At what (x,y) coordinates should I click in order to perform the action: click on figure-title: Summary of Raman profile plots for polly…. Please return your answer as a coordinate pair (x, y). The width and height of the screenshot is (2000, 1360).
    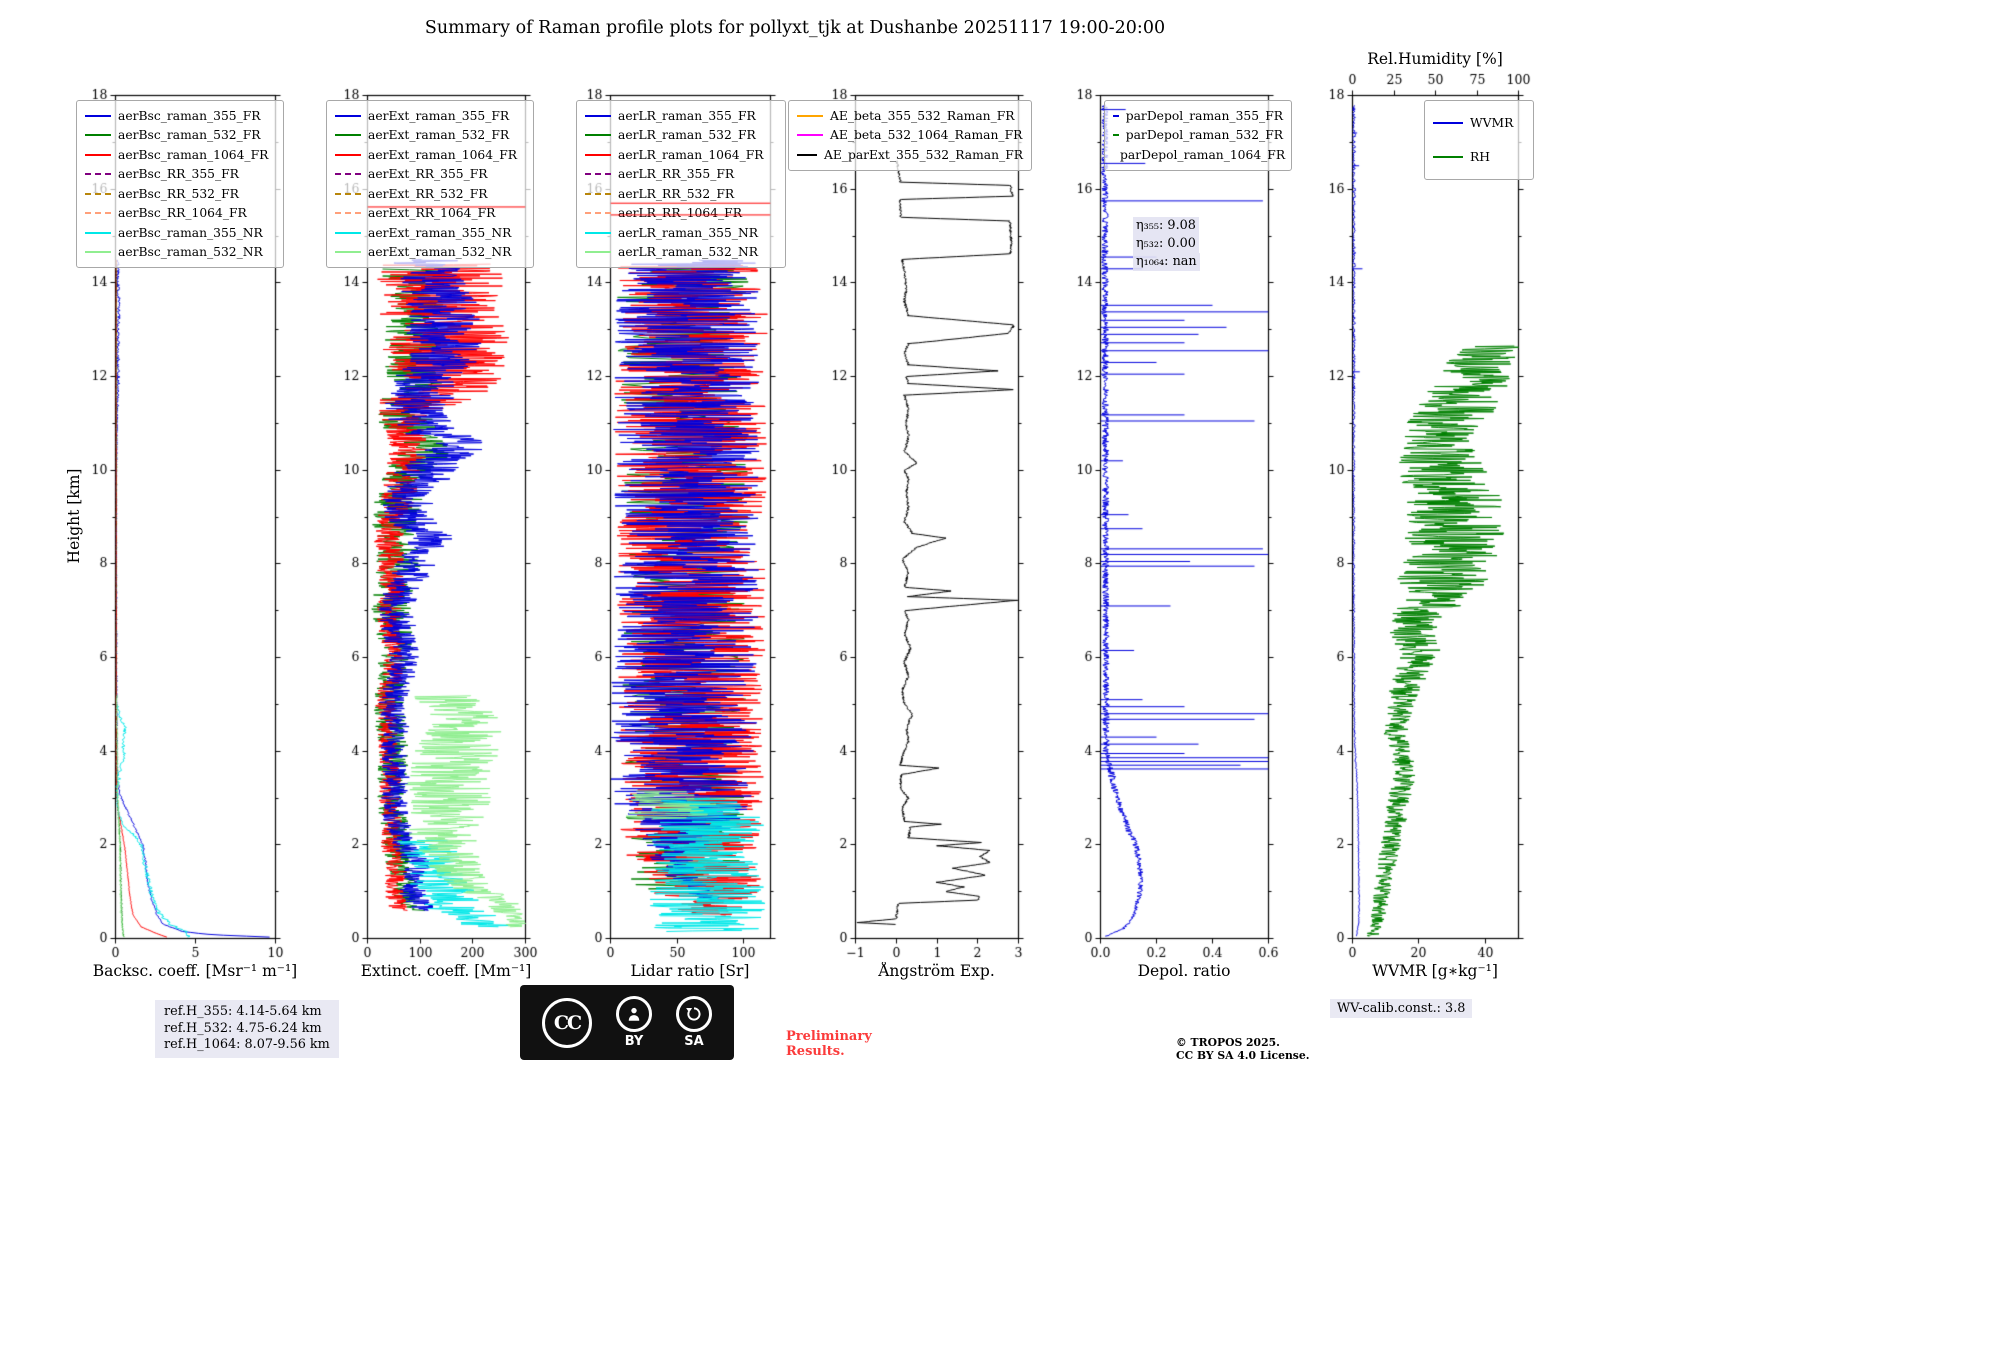
    Looking at the image, I should click on (795, 28).